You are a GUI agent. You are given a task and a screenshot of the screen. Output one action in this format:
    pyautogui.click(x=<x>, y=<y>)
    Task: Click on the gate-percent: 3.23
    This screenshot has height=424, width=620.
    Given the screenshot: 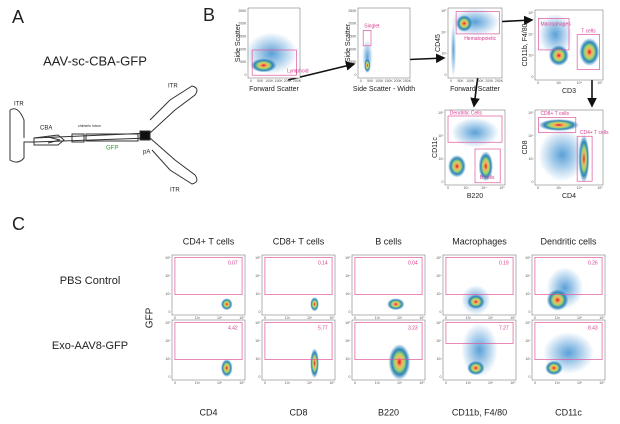 What is the action you would take?
    pyautogui.click(x=413, y=329)
    